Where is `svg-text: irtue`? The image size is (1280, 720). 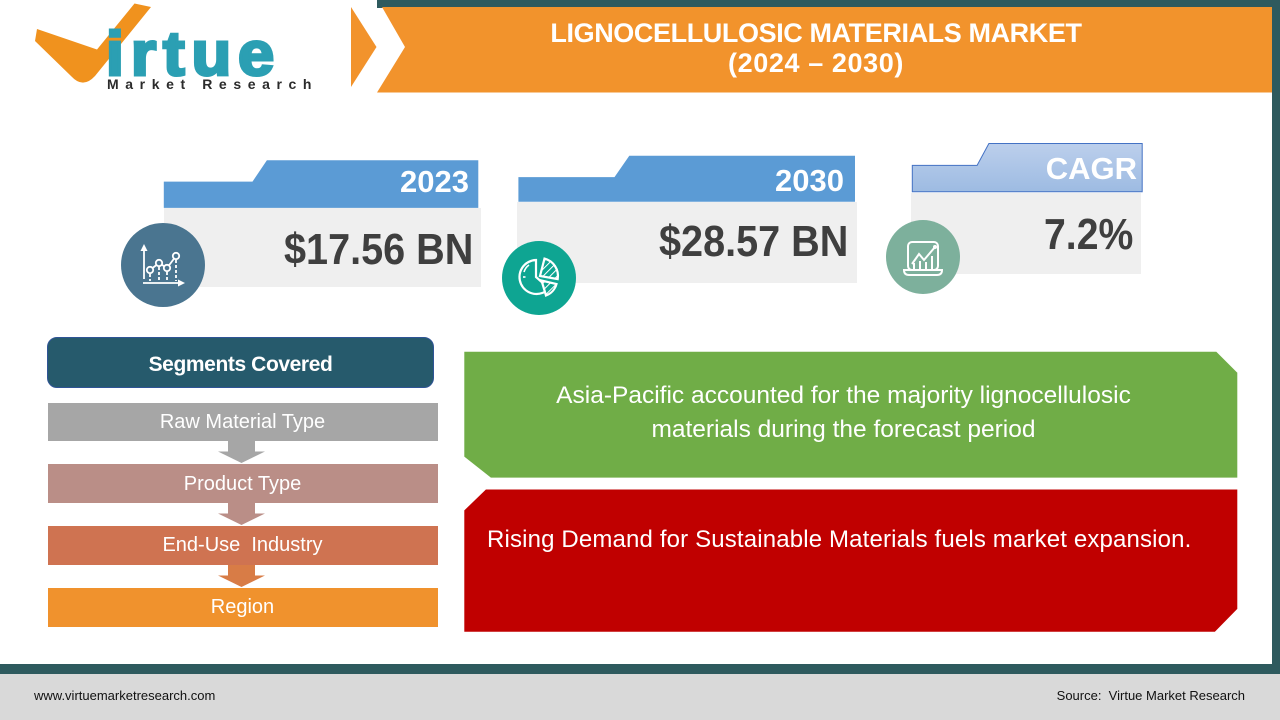 svg-text: irtue is located at coordinates (193, 53).